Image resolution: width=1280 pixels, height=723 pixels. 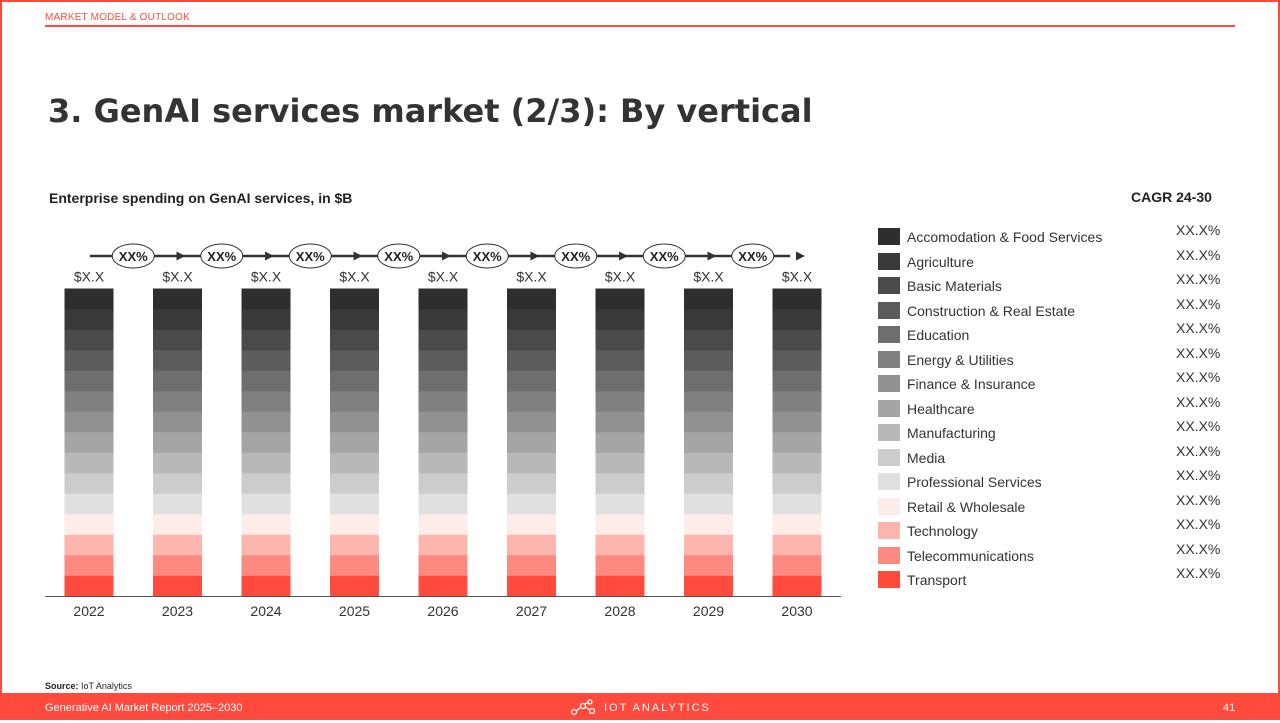 I want to click on brand-name: IOT ANALYTICS, so click(x=657, y=708).